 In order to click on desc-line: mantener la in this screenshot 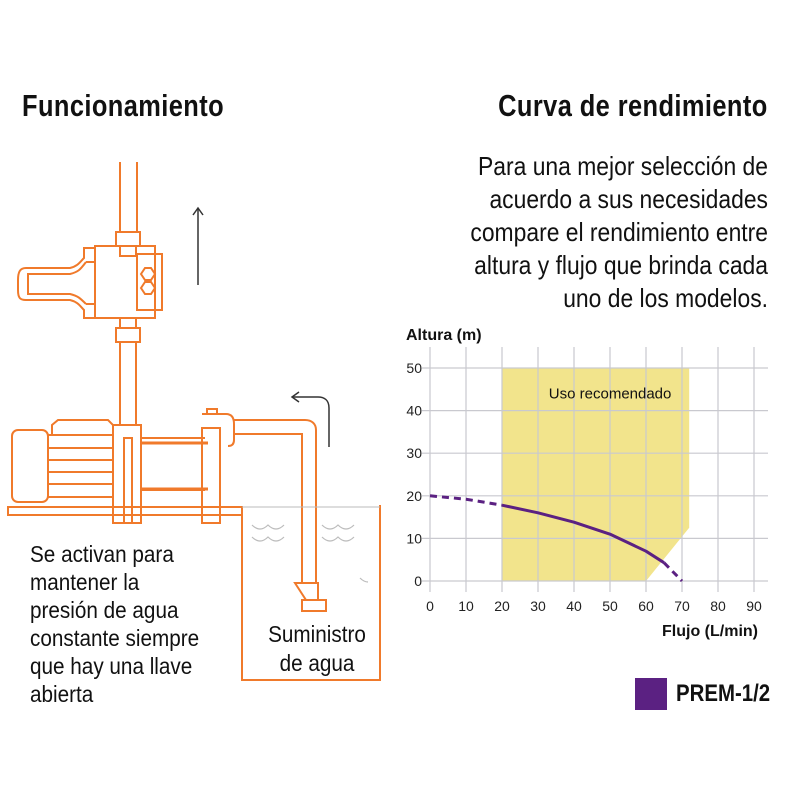, I will do `click(85, 582)`.